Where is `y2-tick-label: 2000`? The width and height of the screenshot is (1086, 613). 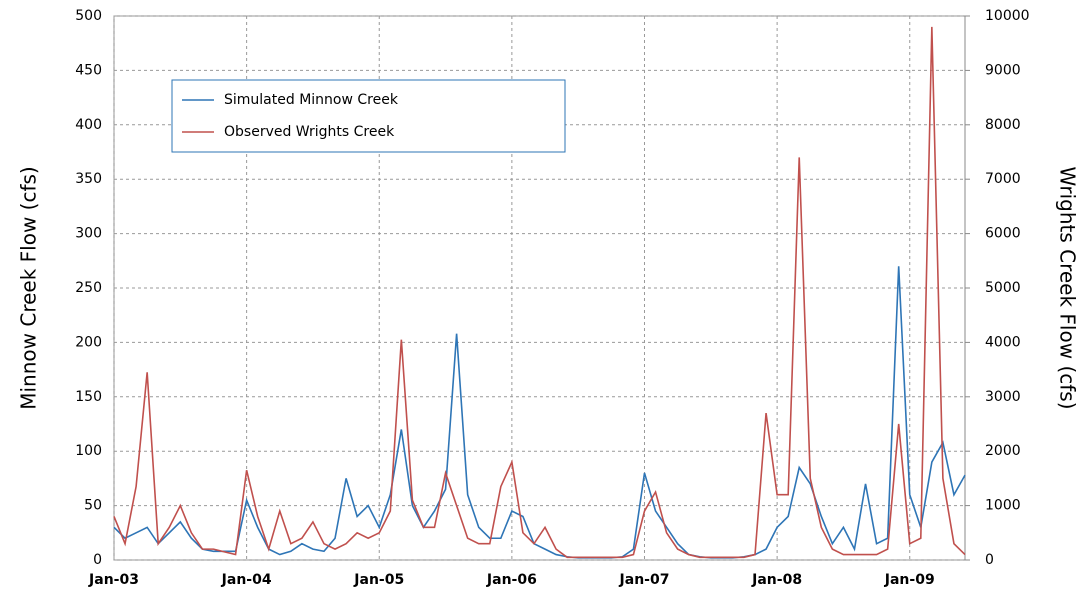 y2-tick-label: 2000 is located at coordinates (1003, 451).